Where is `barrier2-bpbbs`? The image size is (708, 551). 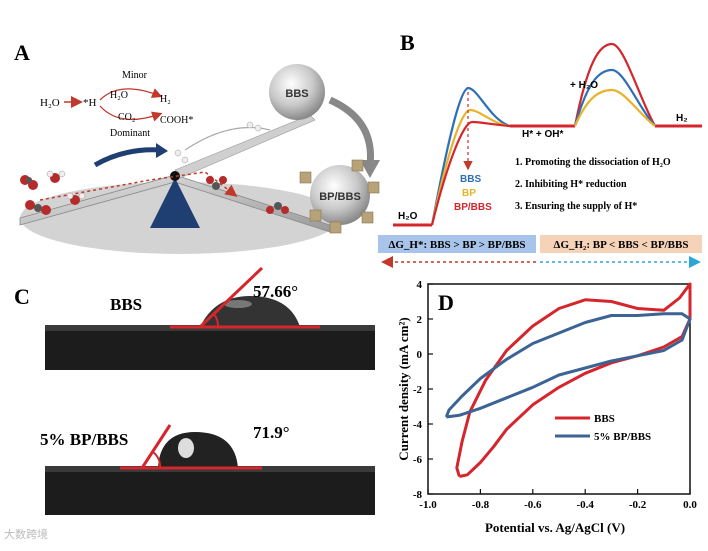
barrier2-bpbbs is located at coordinates (614, 84).